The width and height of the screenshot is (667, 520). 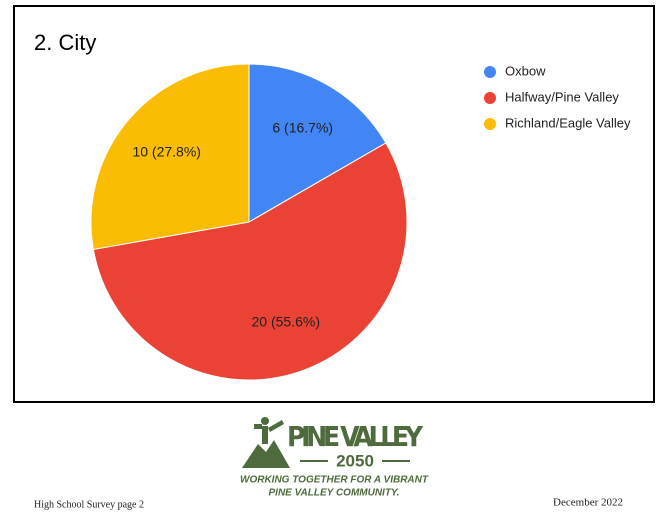 What do you see at coordinates (65, 42) in the screenshot?
I see `chart-title: 2. City` at bounding box center [65, 42].